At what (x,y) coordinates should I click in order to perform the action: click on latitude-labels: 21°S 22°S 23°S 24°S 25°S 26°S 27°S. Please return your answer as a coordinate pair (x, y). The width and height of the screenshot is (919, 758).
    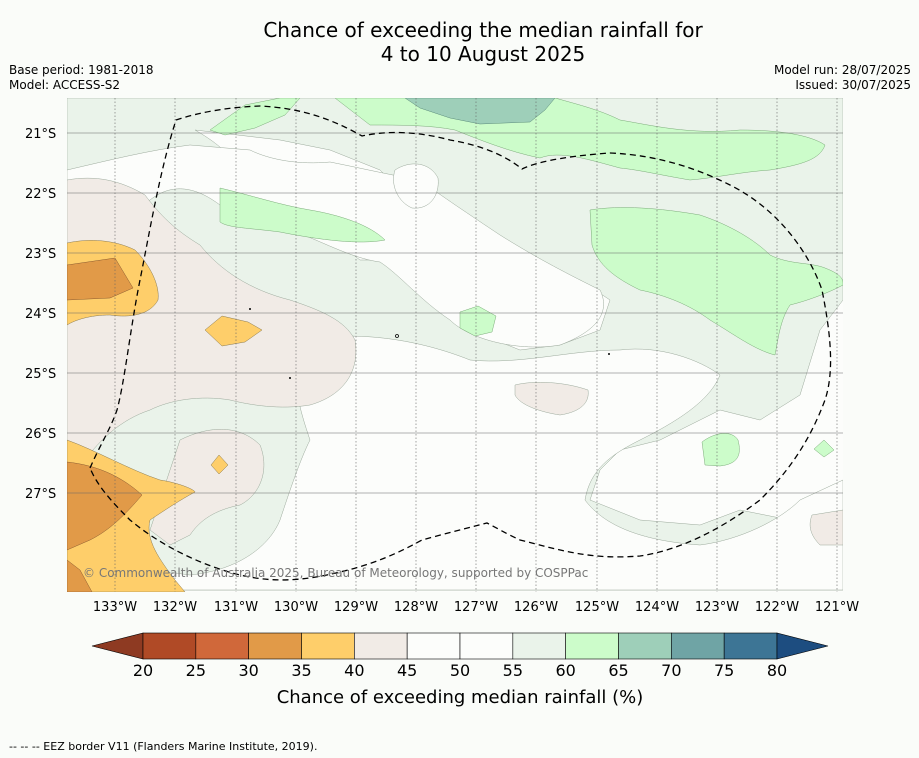
    Looking at the image, I should click on (40, 314).